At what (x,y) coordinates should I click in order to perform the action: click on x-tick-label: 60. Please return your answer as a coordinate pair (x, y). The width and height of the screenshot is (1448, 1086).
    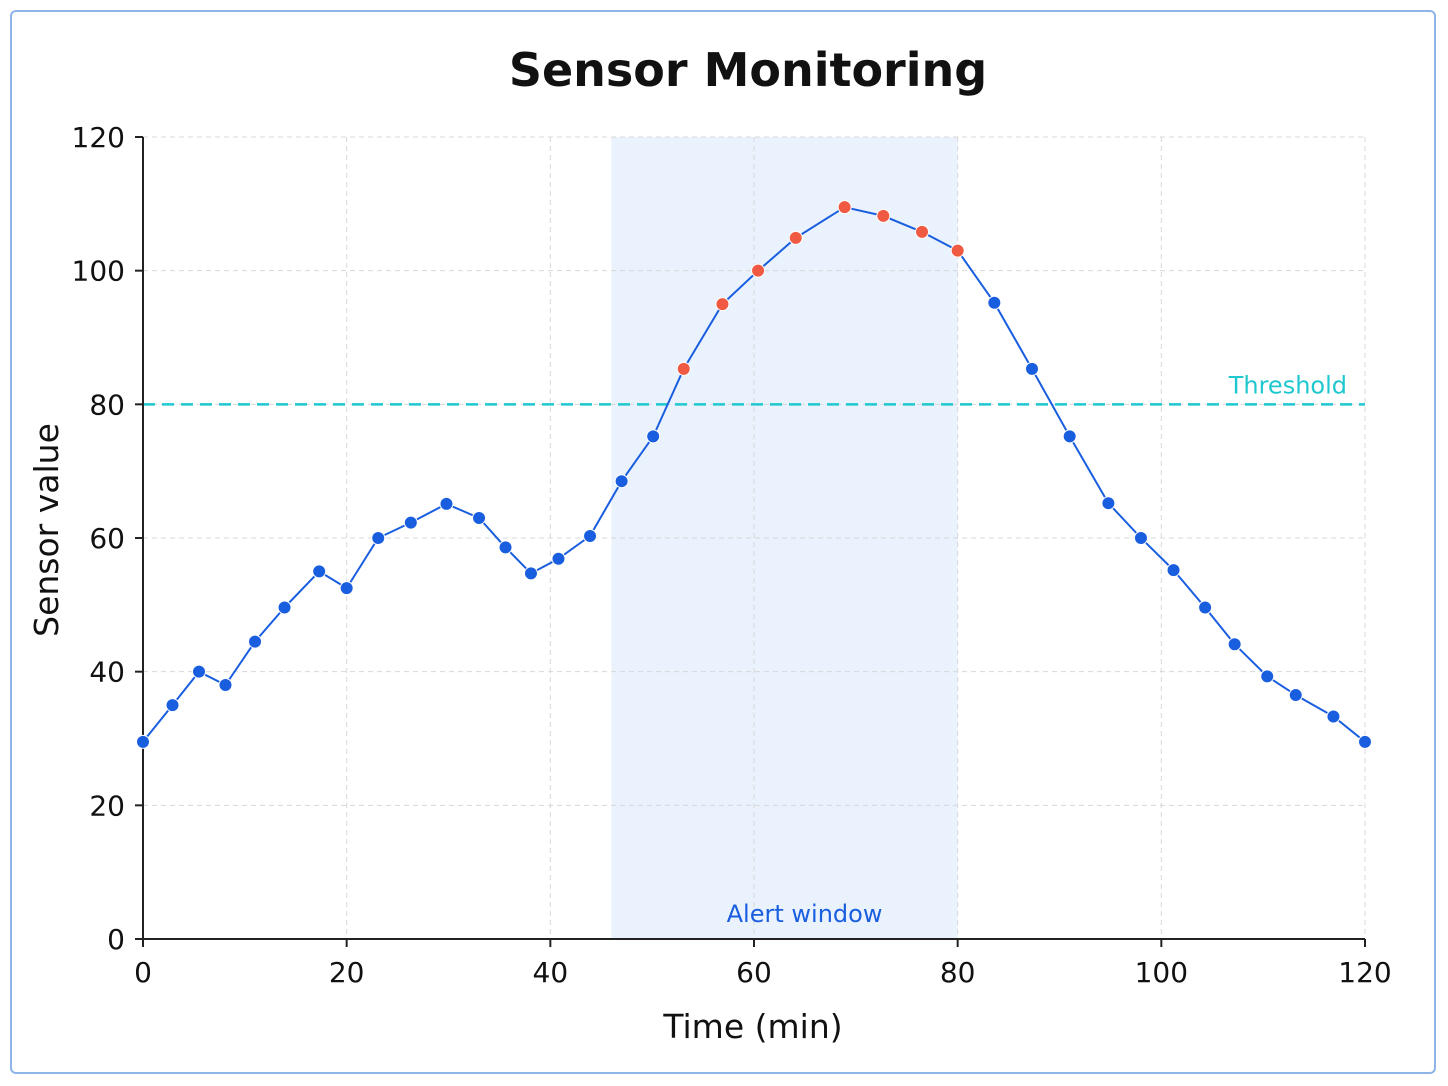
    Looking at the image, I should click on (754, 972).